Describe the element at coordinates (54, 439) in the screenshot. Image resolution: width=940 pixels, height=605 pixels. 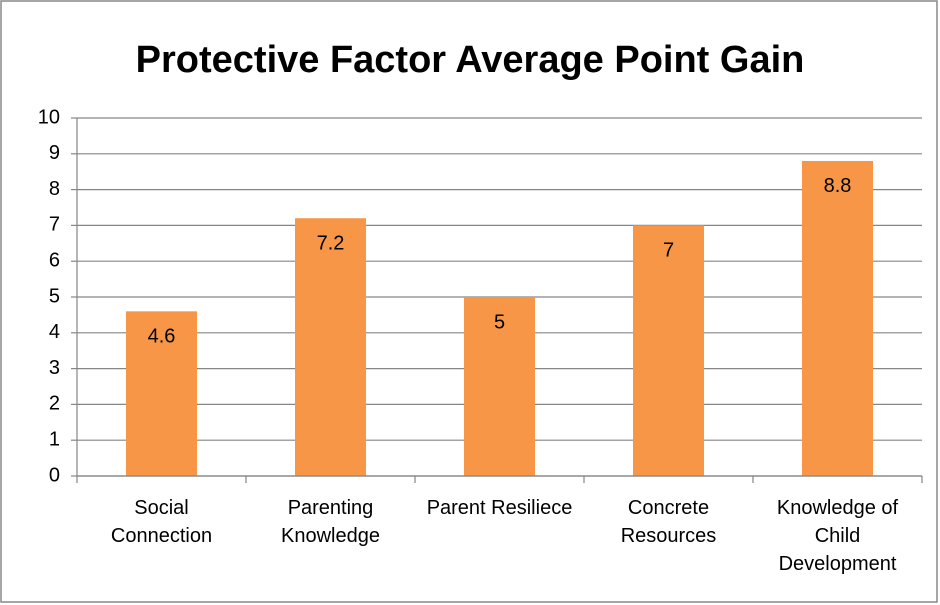
I see `y-tick-label: 1` at that location.